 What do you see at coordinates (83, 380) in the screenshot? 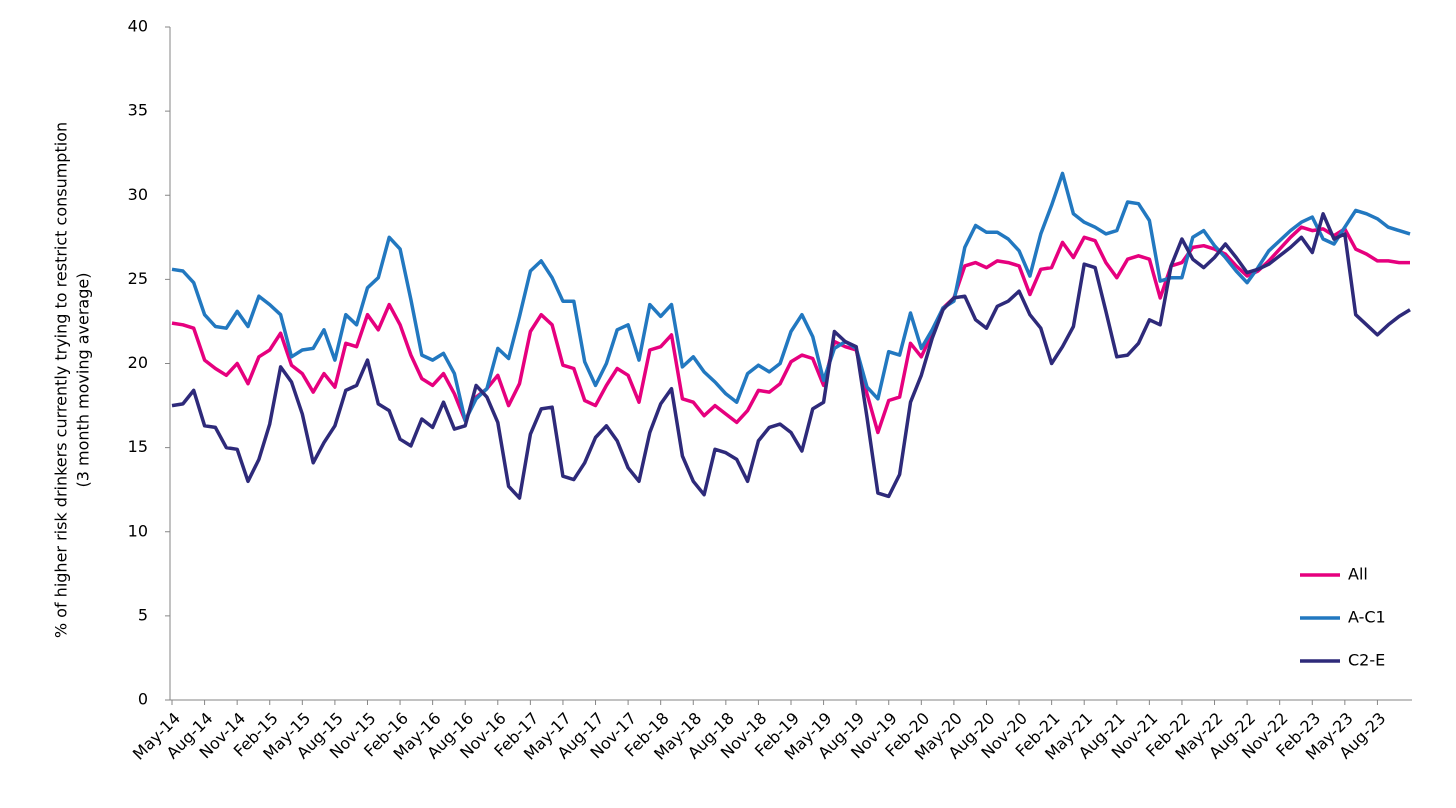
I see `y-axis-title-line: (3 month moving average)` at bounding box center [83, 380].